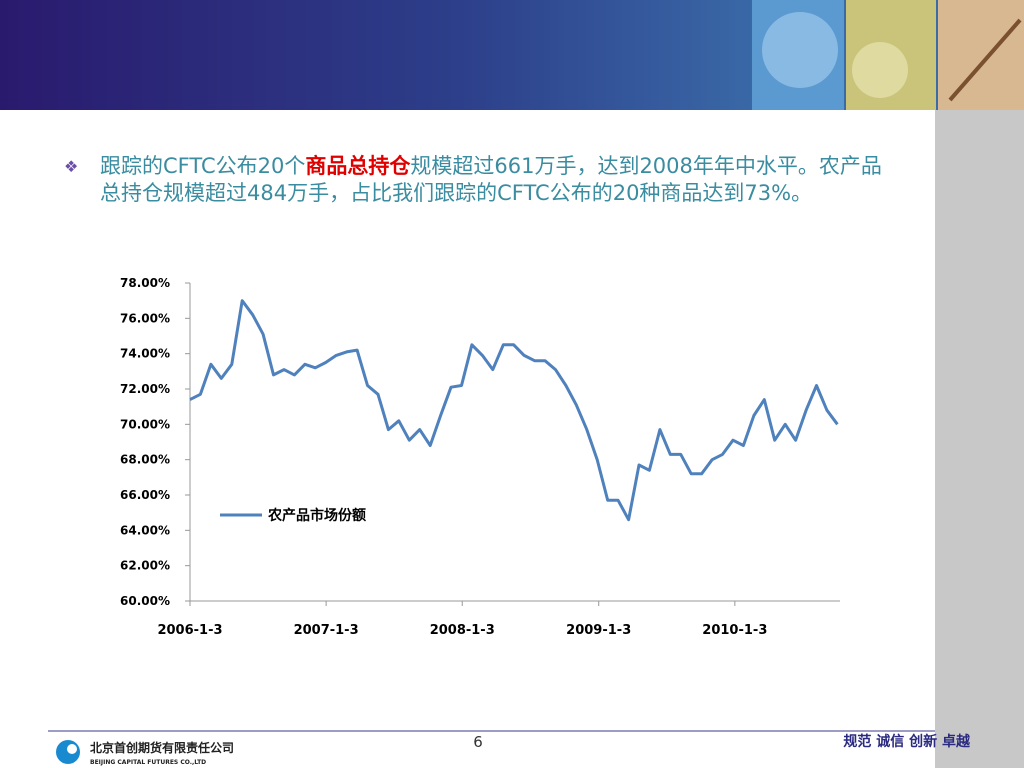 This screenshot has height=768, width=1024. Describe the element at coordinates (145, 530) in the screenshot. I see `y-tick-label: 64.00%` at that location.